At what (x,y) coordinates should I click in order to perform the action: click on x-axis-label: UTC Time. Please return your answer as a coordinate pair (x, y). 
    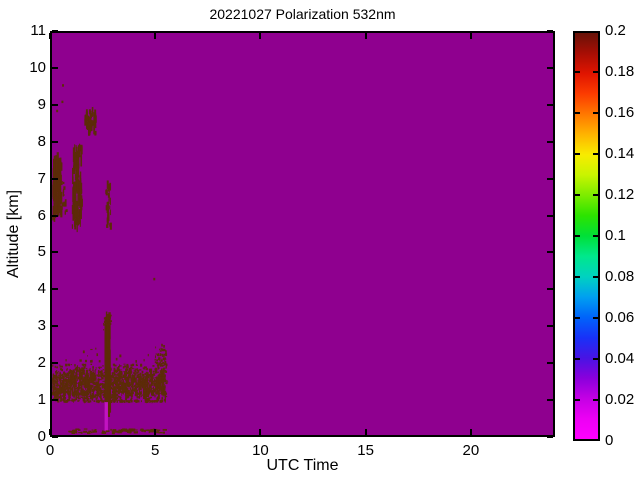
    Looking at the image, I should click on (302, 465).